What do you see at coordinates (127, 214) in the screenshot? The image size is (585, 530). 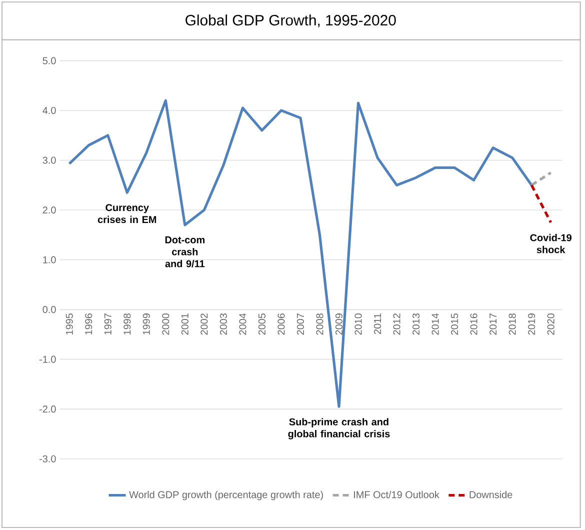 I see `annotation: Currency crises in EM` at bounding box center [127, 214].